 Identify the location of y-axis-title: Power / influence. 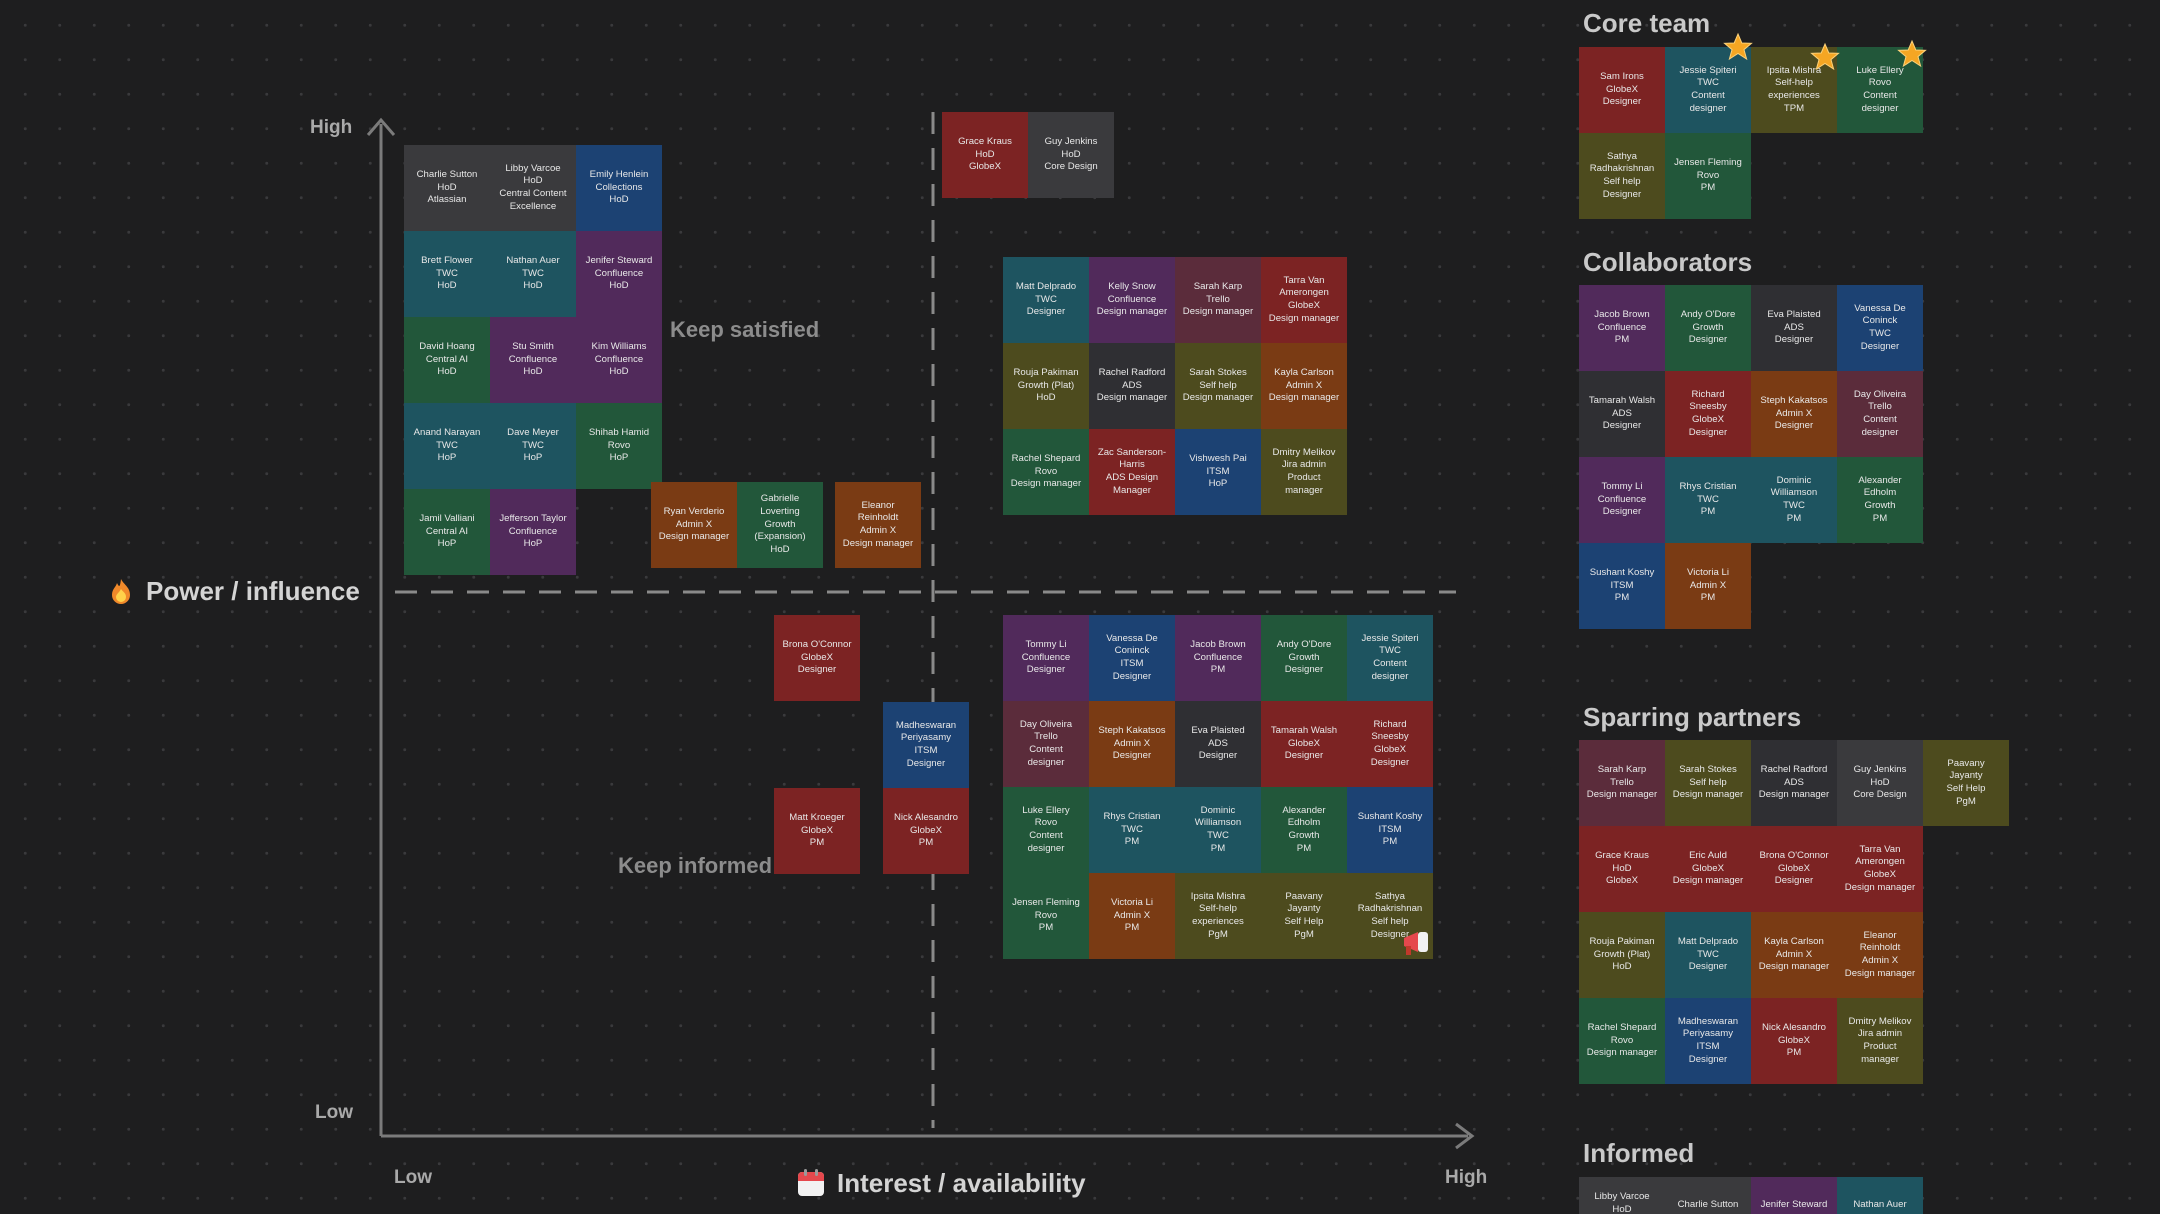
(233, 591).